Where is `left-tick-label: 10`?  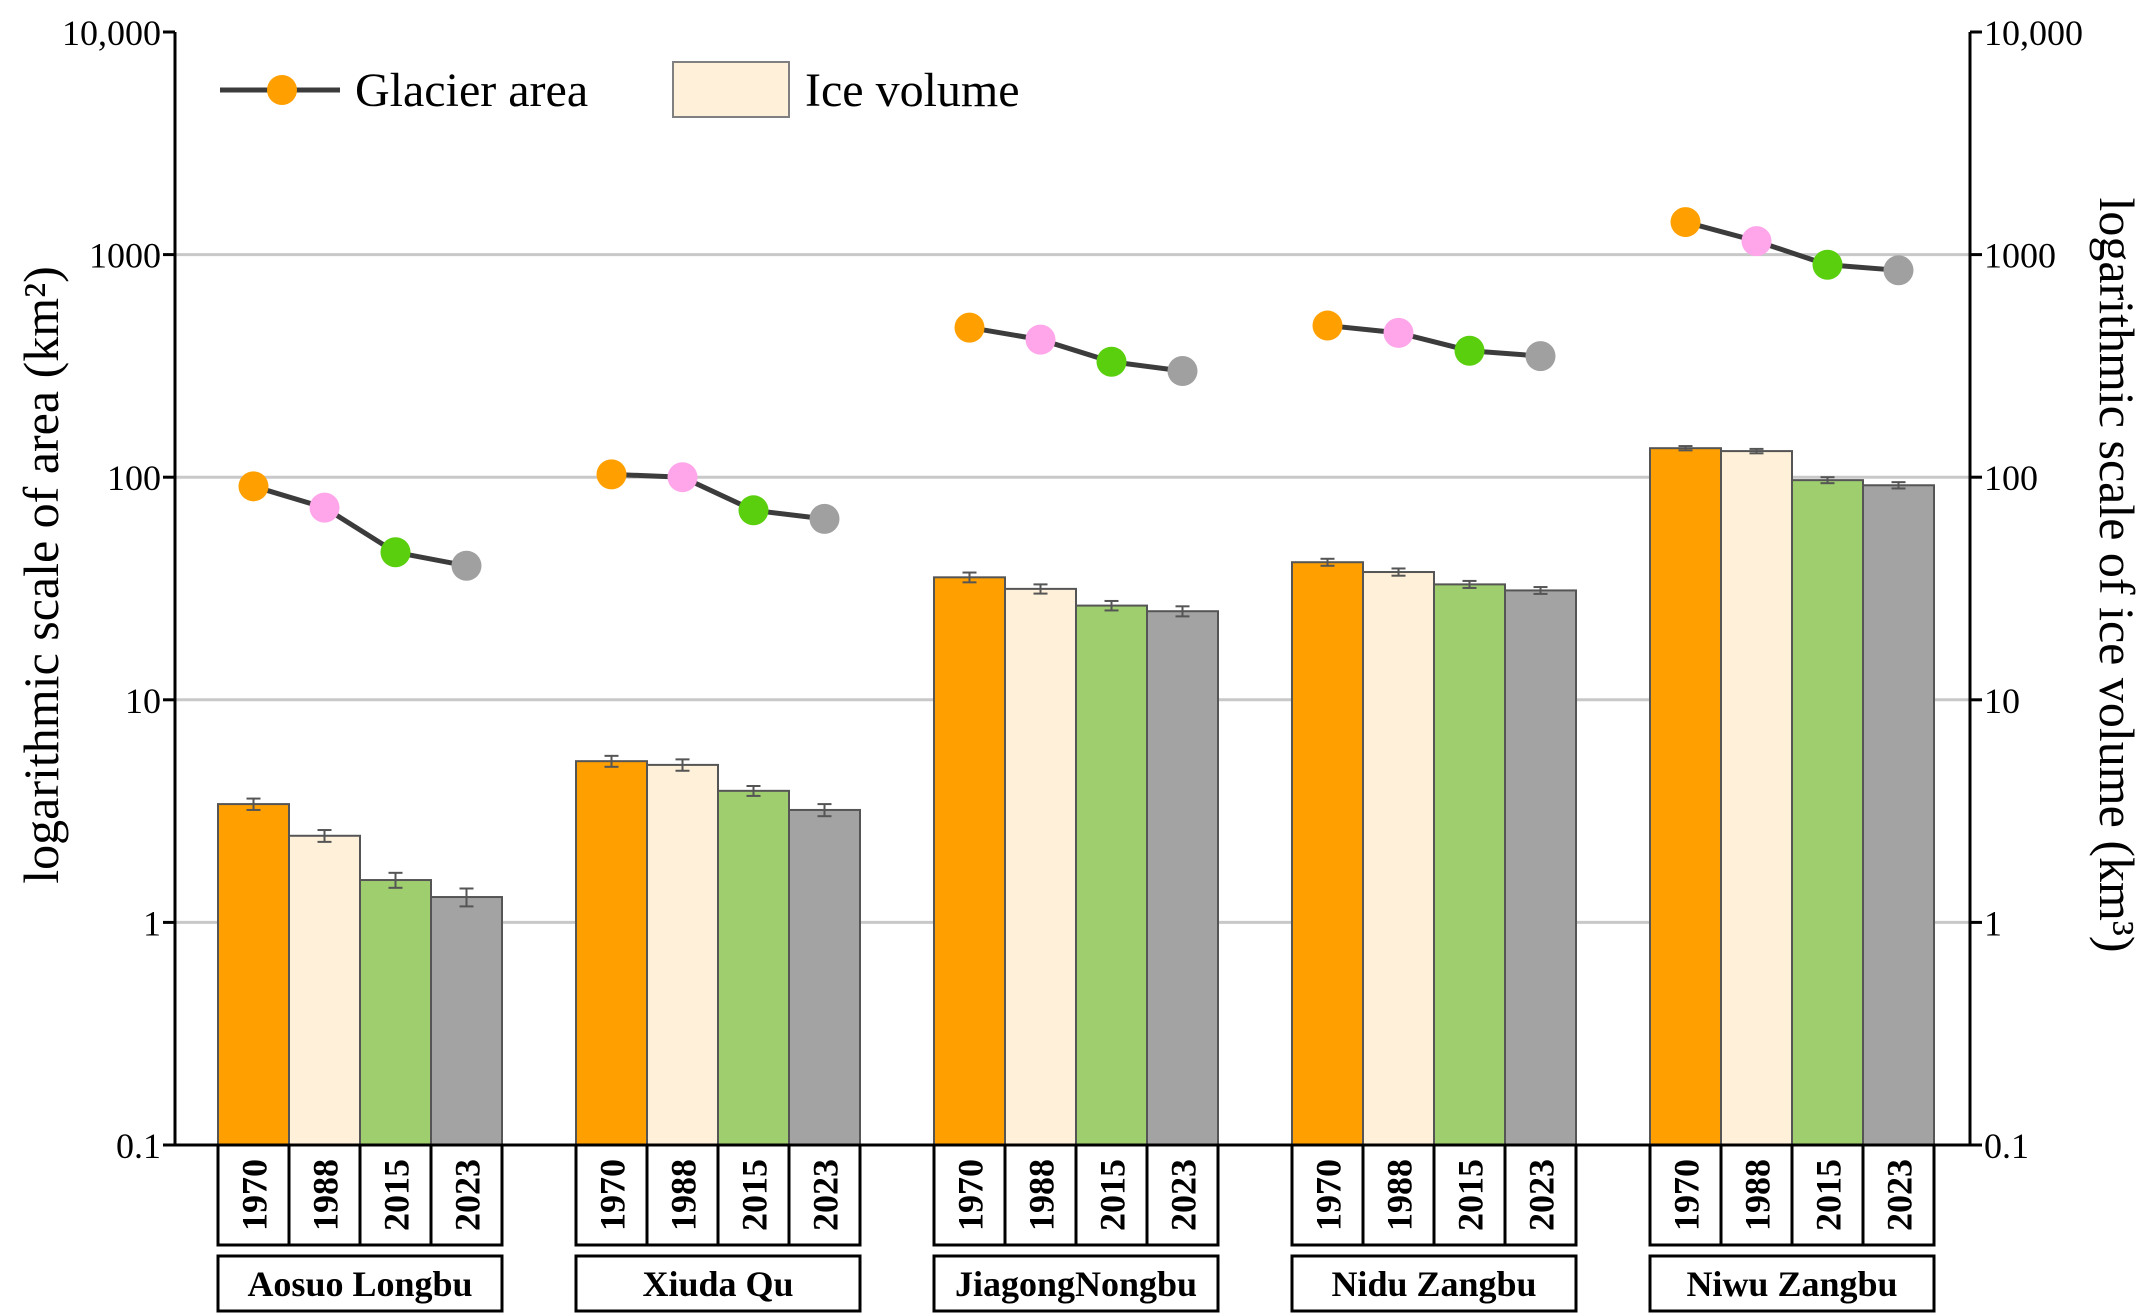
left-tick-label: 10 is located at coordinates (143, 701).